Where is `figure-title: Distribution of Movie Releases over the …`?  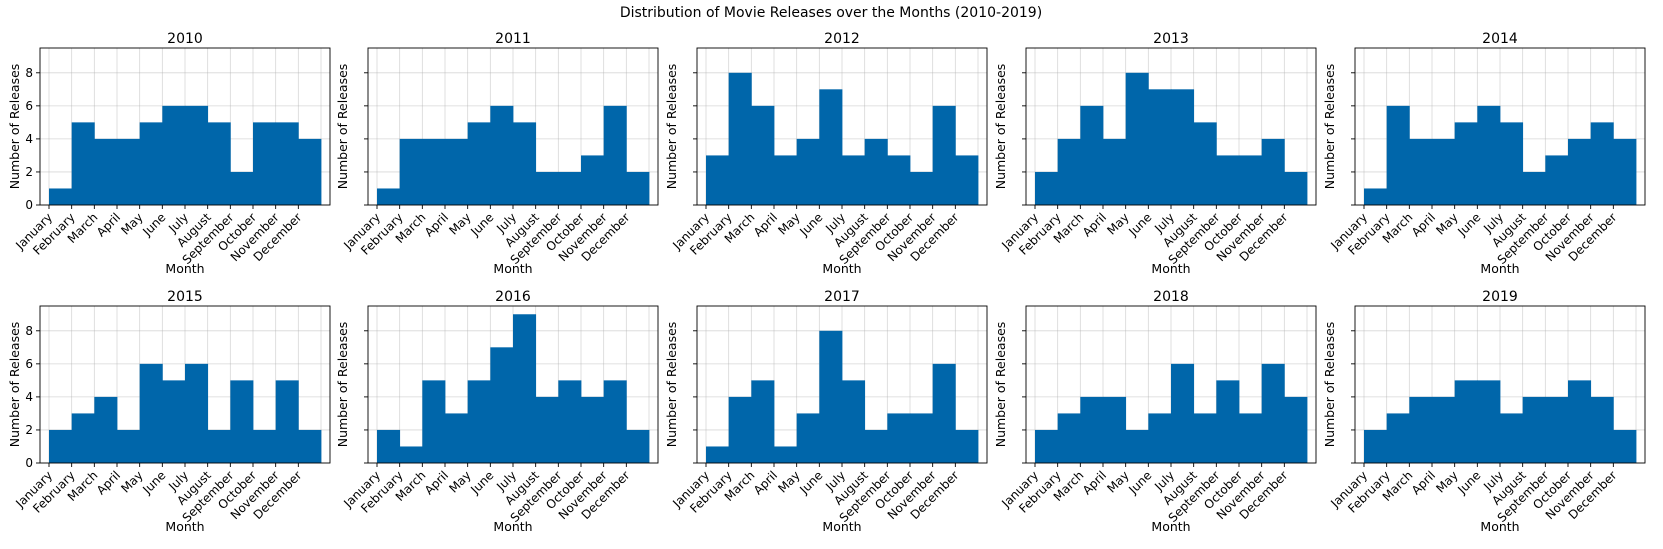
figure-title: Distribution of Movie Releases over the … is located at coordinates (831, 13).